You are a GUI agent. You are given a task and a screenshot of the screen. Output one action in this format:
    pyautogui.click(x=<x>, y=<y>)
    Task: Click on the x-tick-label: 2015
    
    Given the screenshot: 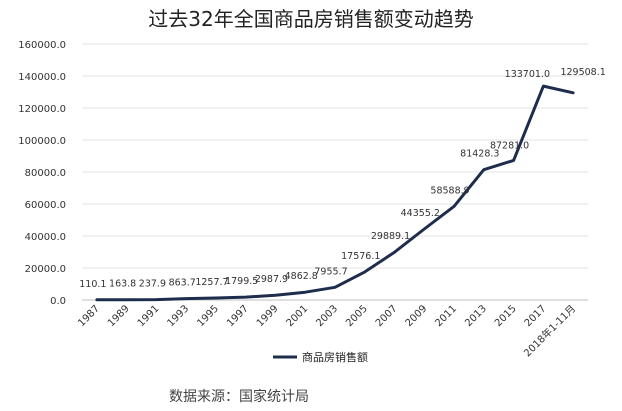 What is the action you would take?
    pyautogui.click(x=506, y=316)
    